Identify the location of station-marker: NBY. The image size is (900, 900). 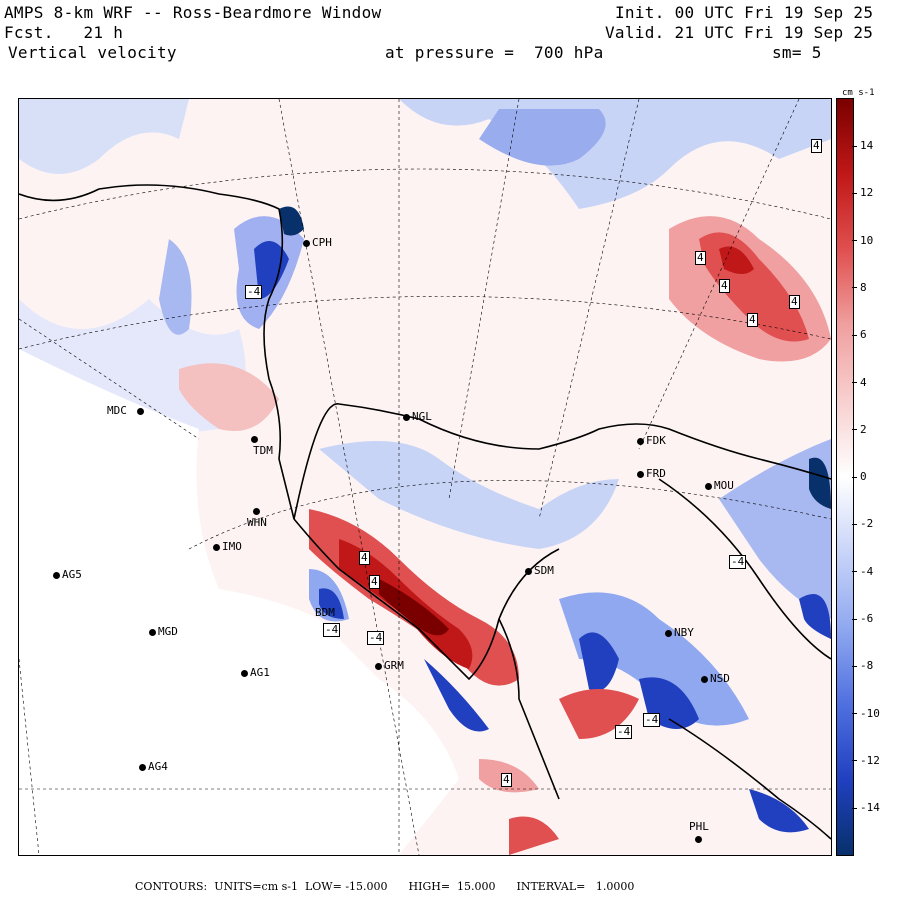
(679, 633).